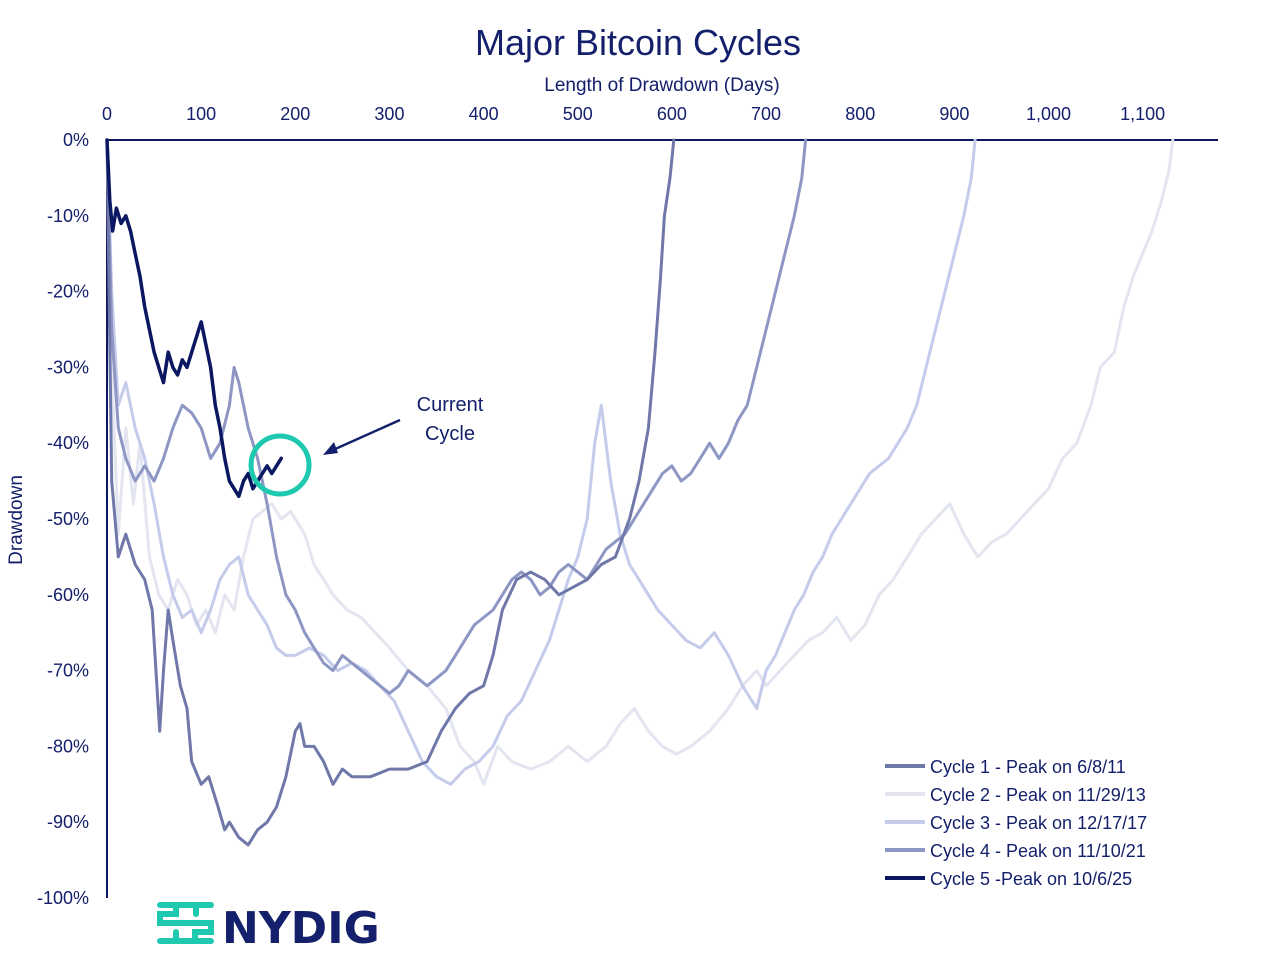 This screenshot has width=1277, height=966. What do you see at coordinates (638, 42) in the screenshot?
I see `chart-title: Major Bitcoin Cycles` at bounding box center [638, 42].